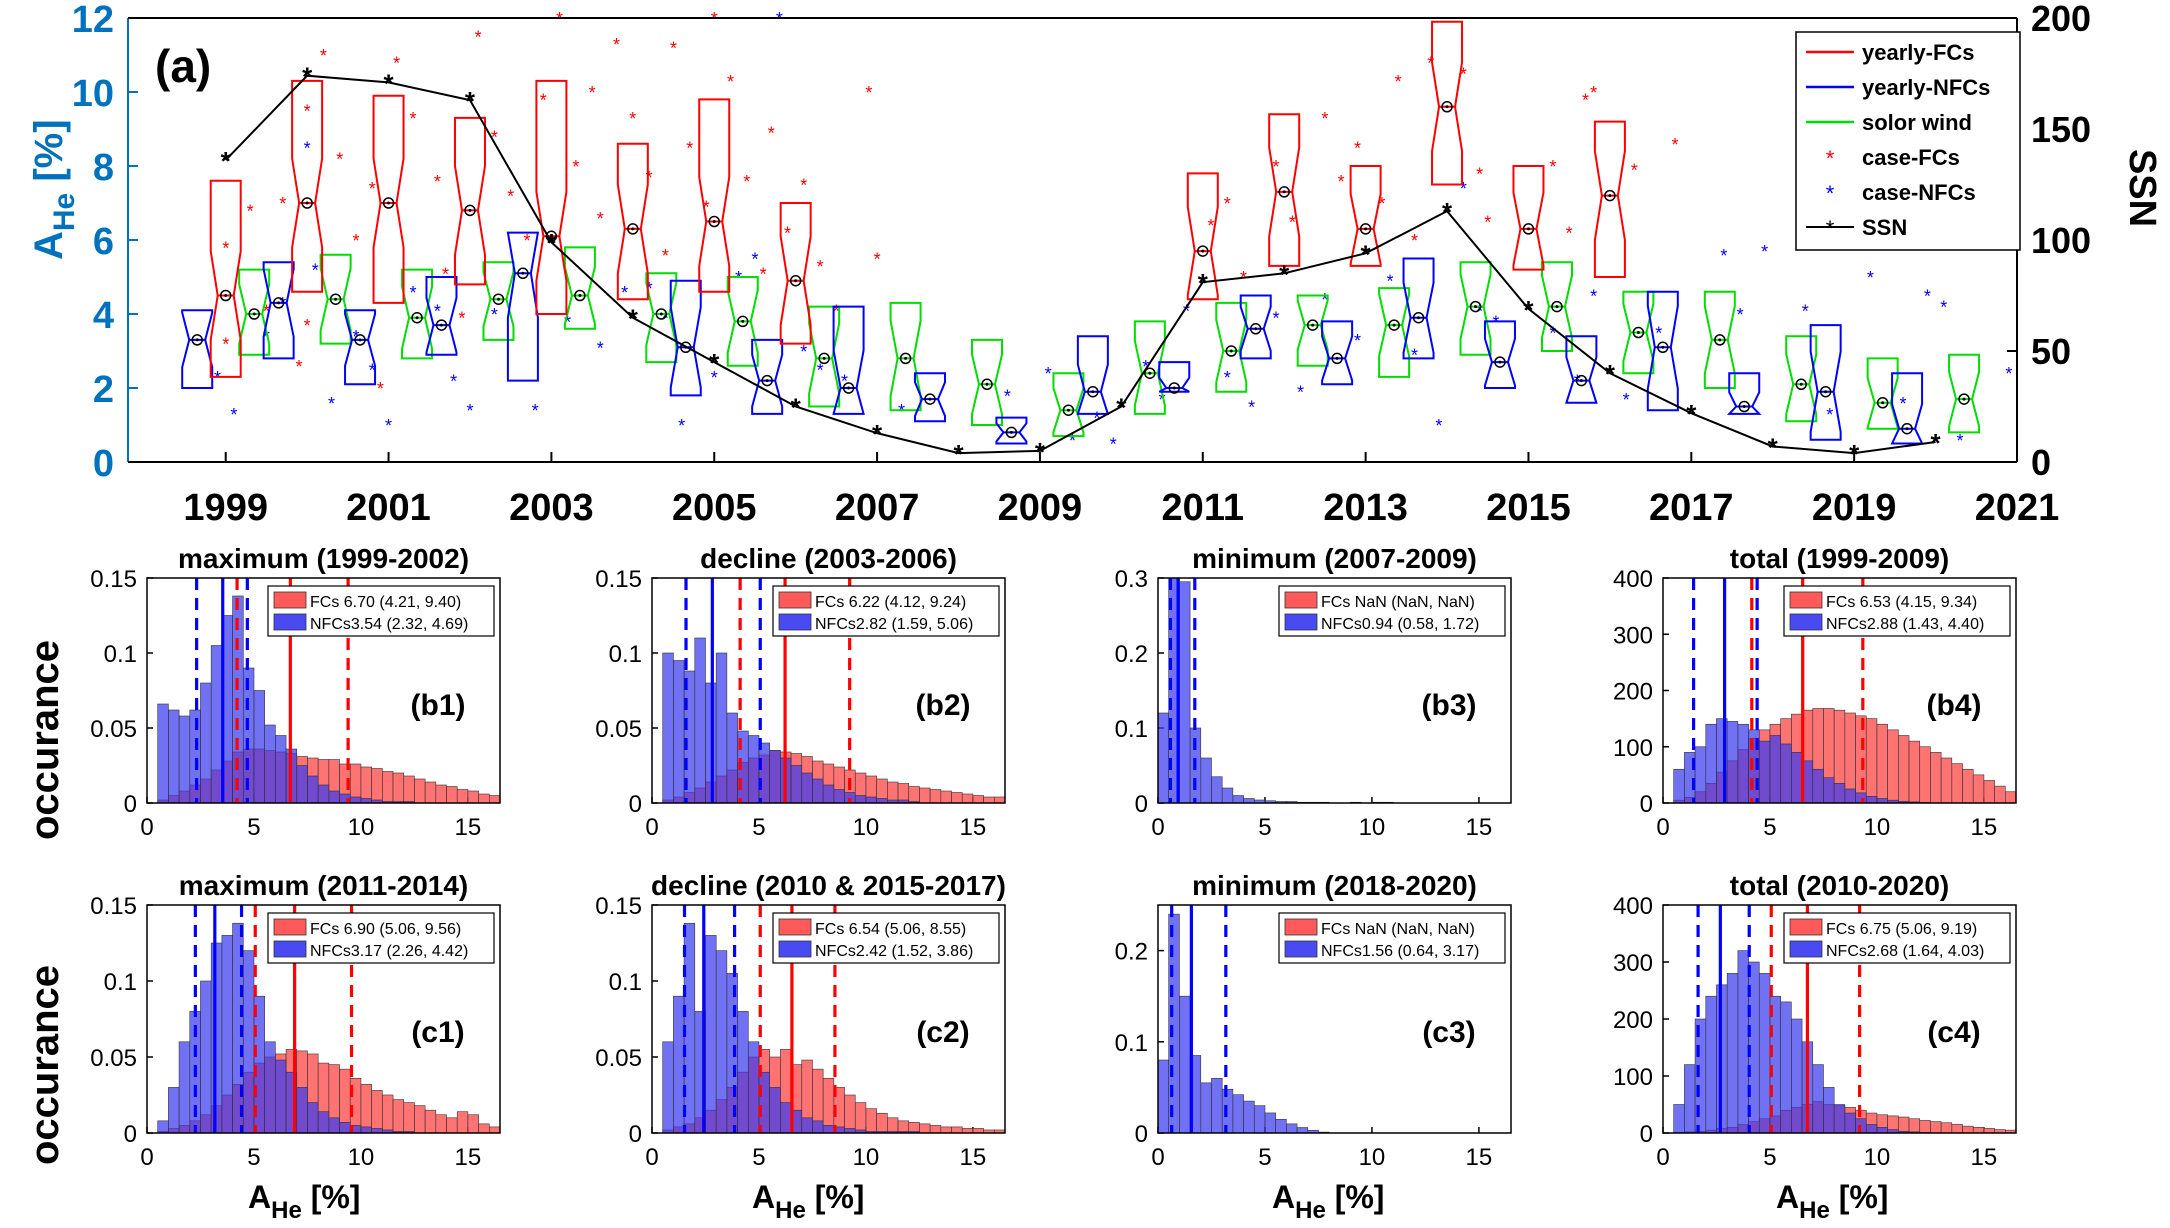 This screenshot has height=1228, width=2170. What do you see at coordinates (1131, 1043) in the screenshot?
I see `hist-y-tick-label: 0.1` at bounding box center [1131, 1043].